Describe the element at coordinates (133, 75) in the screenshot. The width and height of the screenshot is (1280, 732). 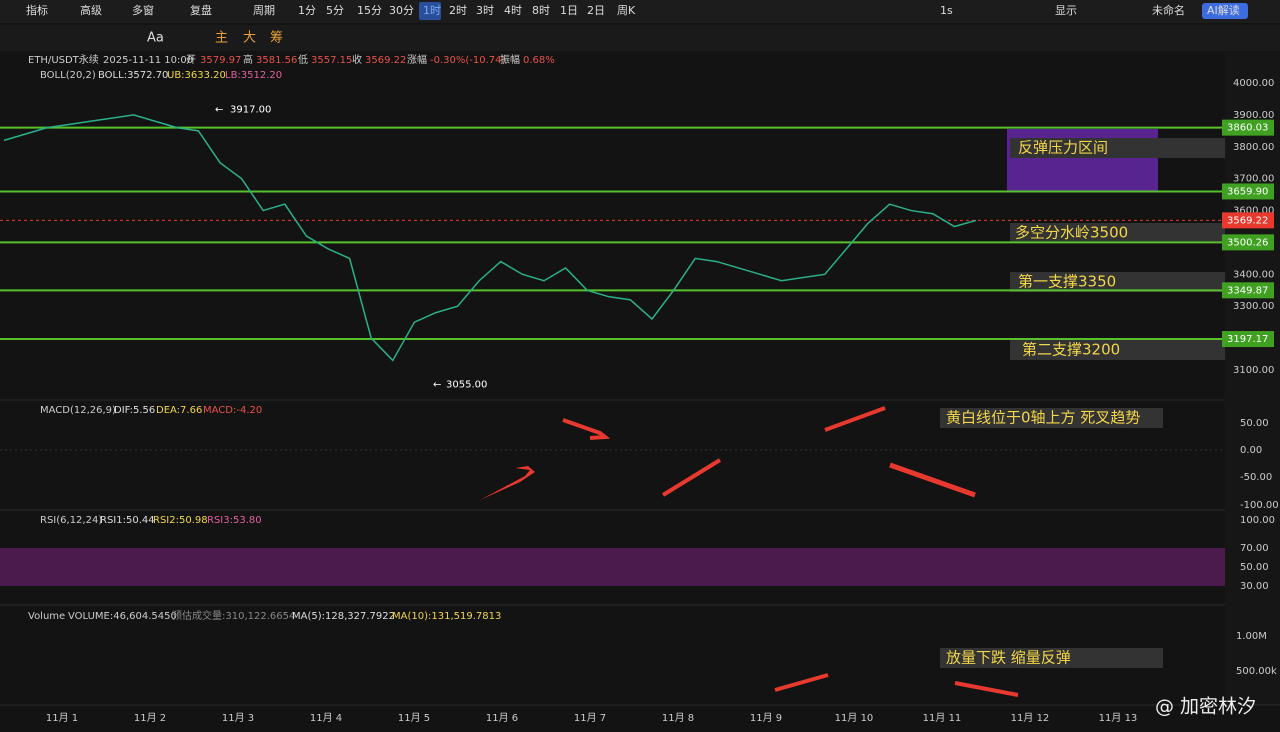
I see `indicator: BOLL:3572.70` at that location.